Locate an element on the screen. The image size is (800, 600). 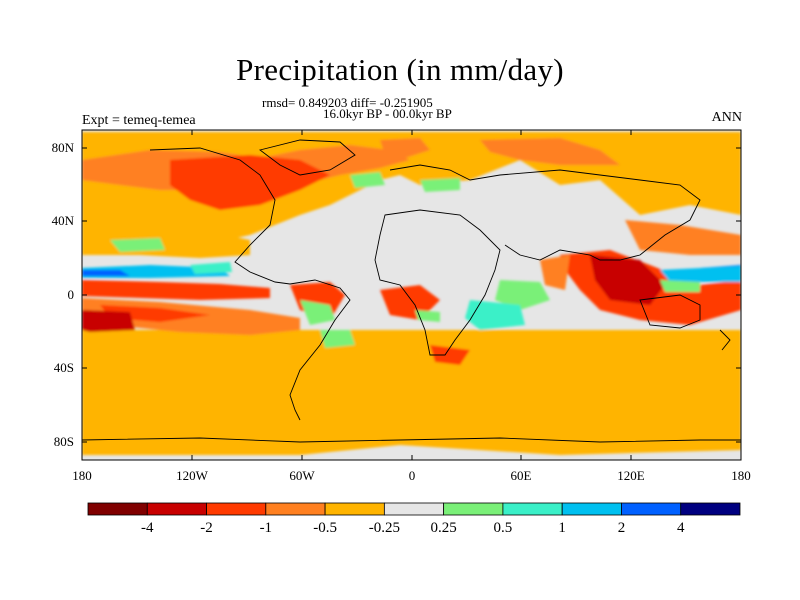
lon-label-120e: 120E is located at coordinates (631, 475).